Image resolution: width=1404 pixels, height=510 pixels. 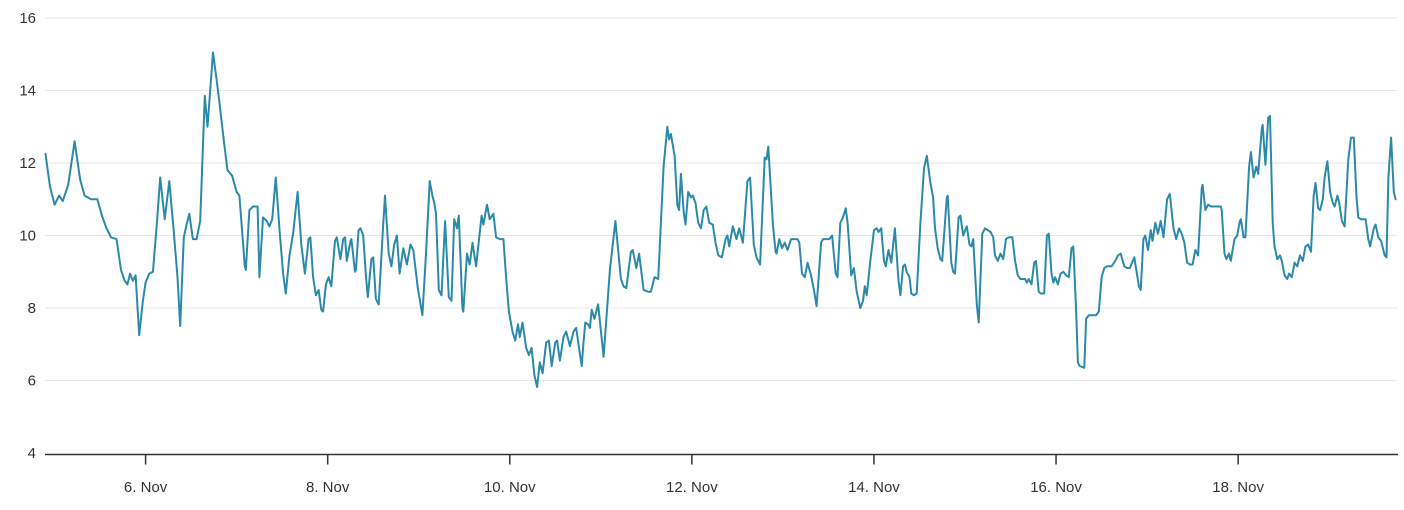 I want to click on y-tick-label: 4, so click(x=32, y=453).